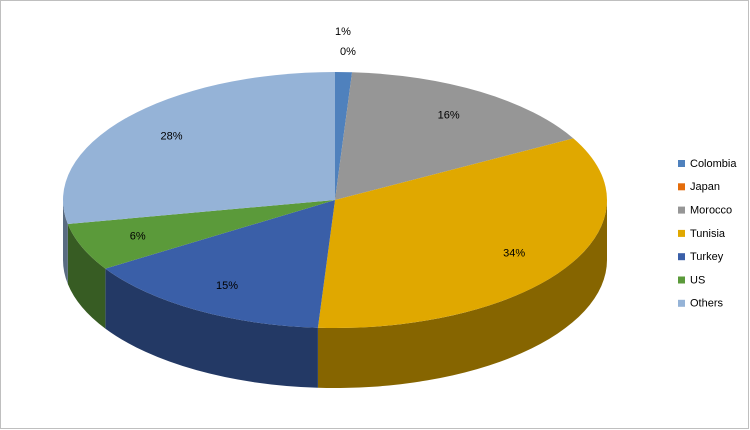 The width and height of the screenshot is (750, 430). I want to click on legend-label: Japan, so click(705, 187).